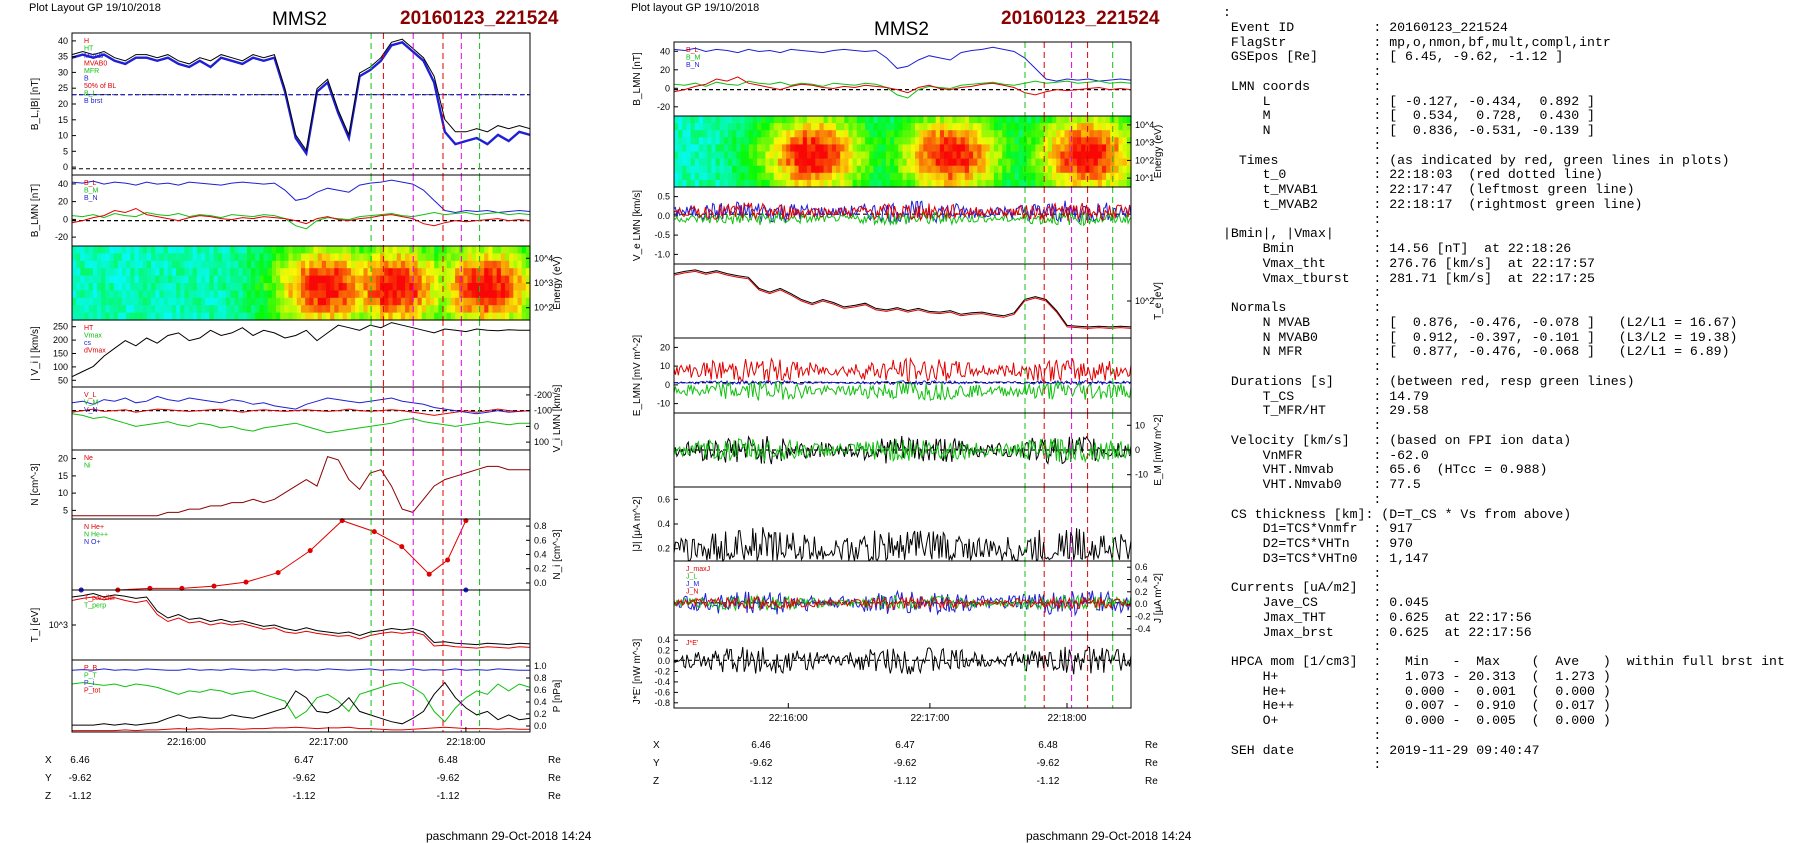 The height and width of the screenshot is (843, 1804). What do you see at coordinates (91, 198) in the screenshot?
I see `legend-entry: B_N` at bounding box center [91, 198].